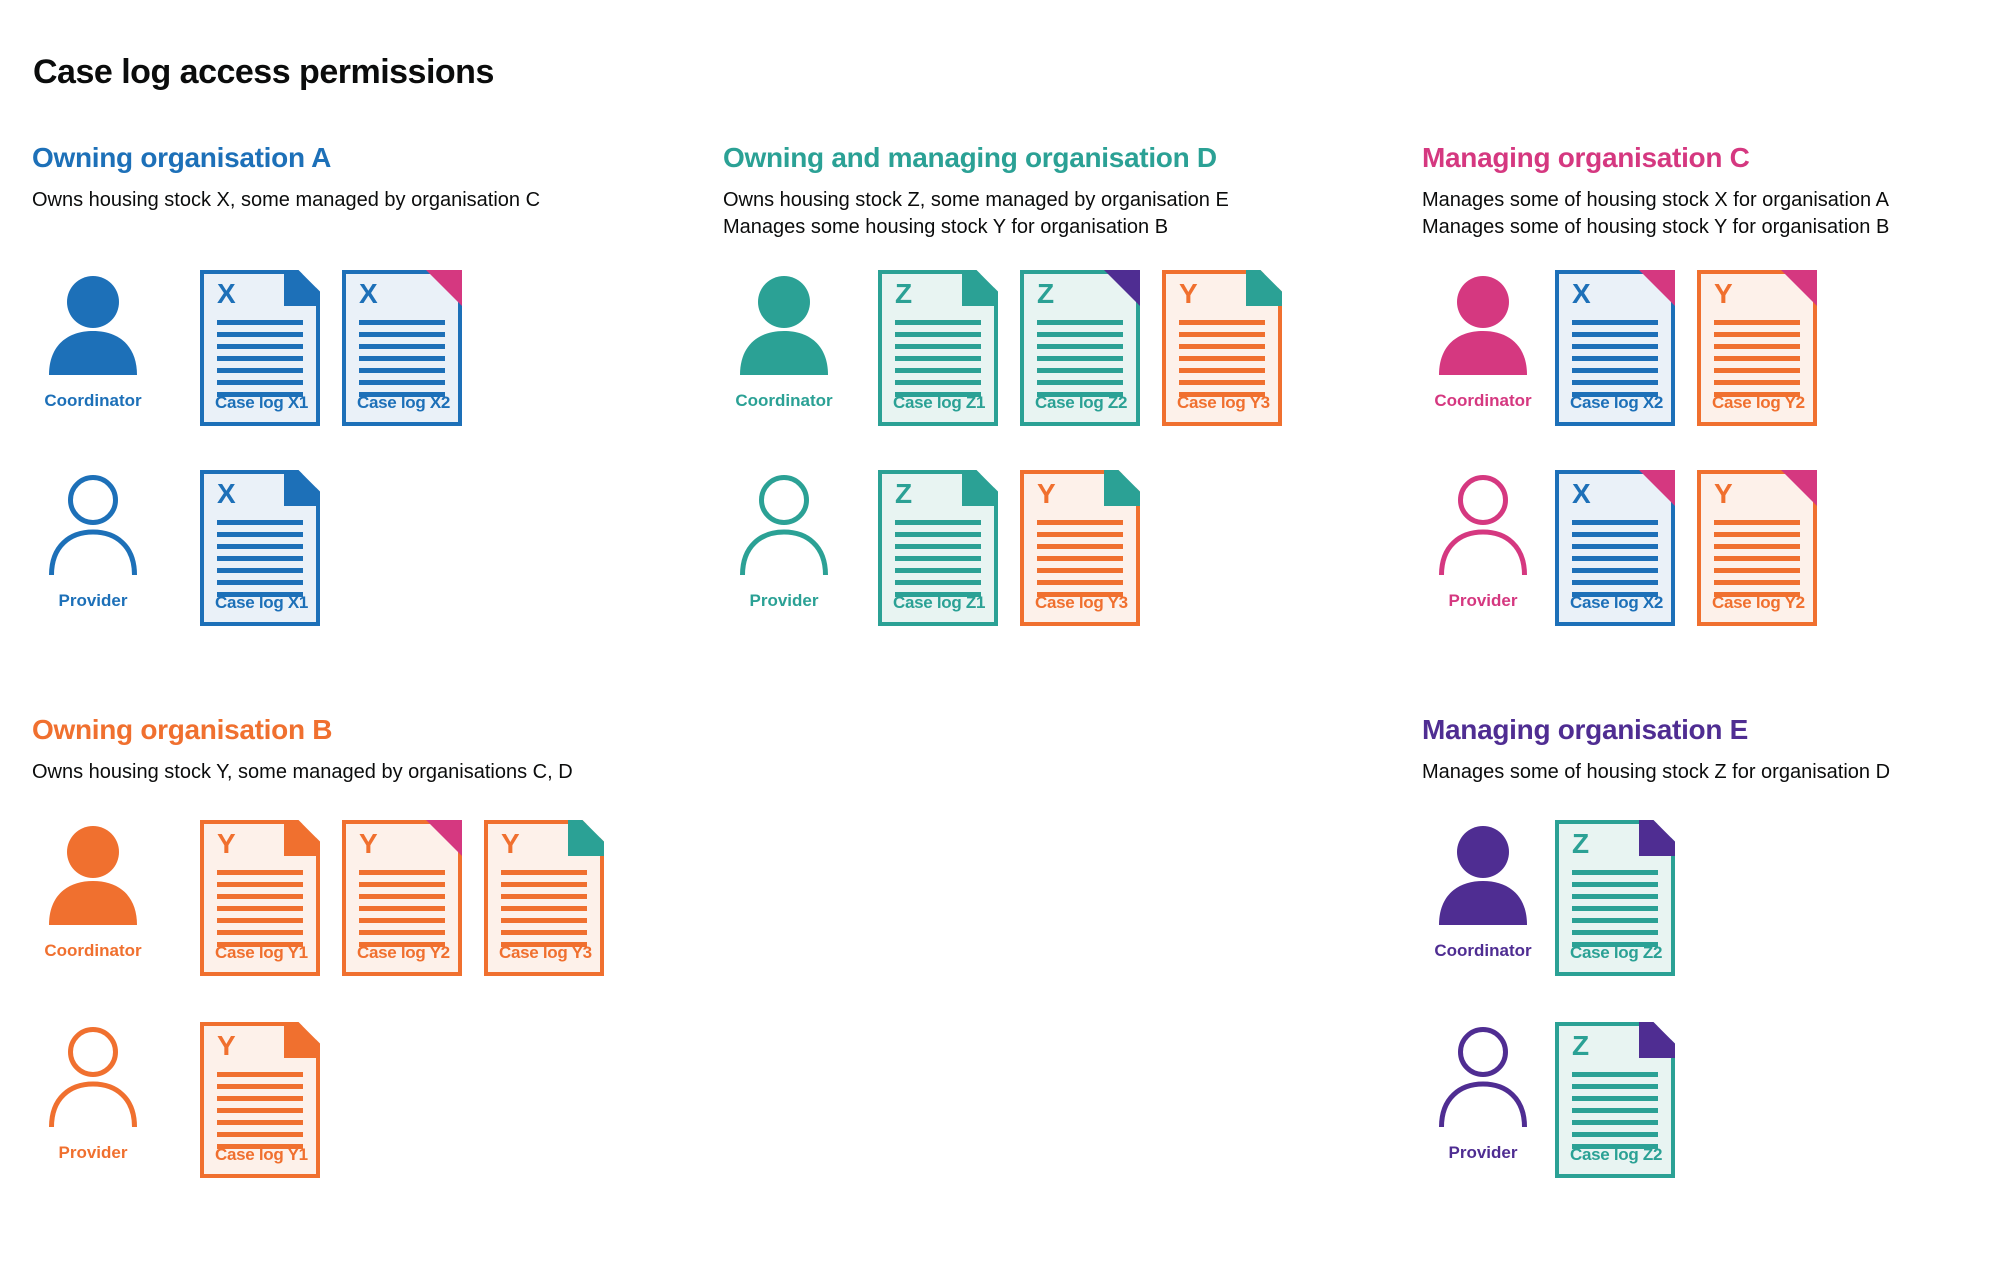 This screenshot has width=2000, height=1280. What do you see at coordinates (784, 400) in the screenshot?
I see `person-role-label: Coordinator` at bounding box center [784, 400].